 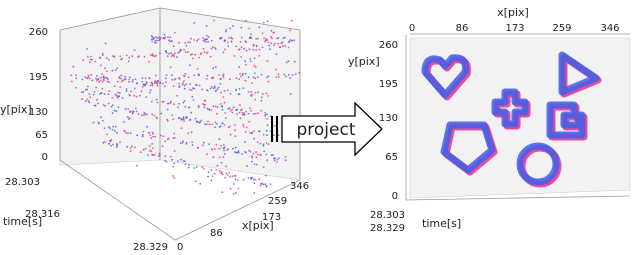 I want to click on arrow-label: project, so click(x=325, y=130).